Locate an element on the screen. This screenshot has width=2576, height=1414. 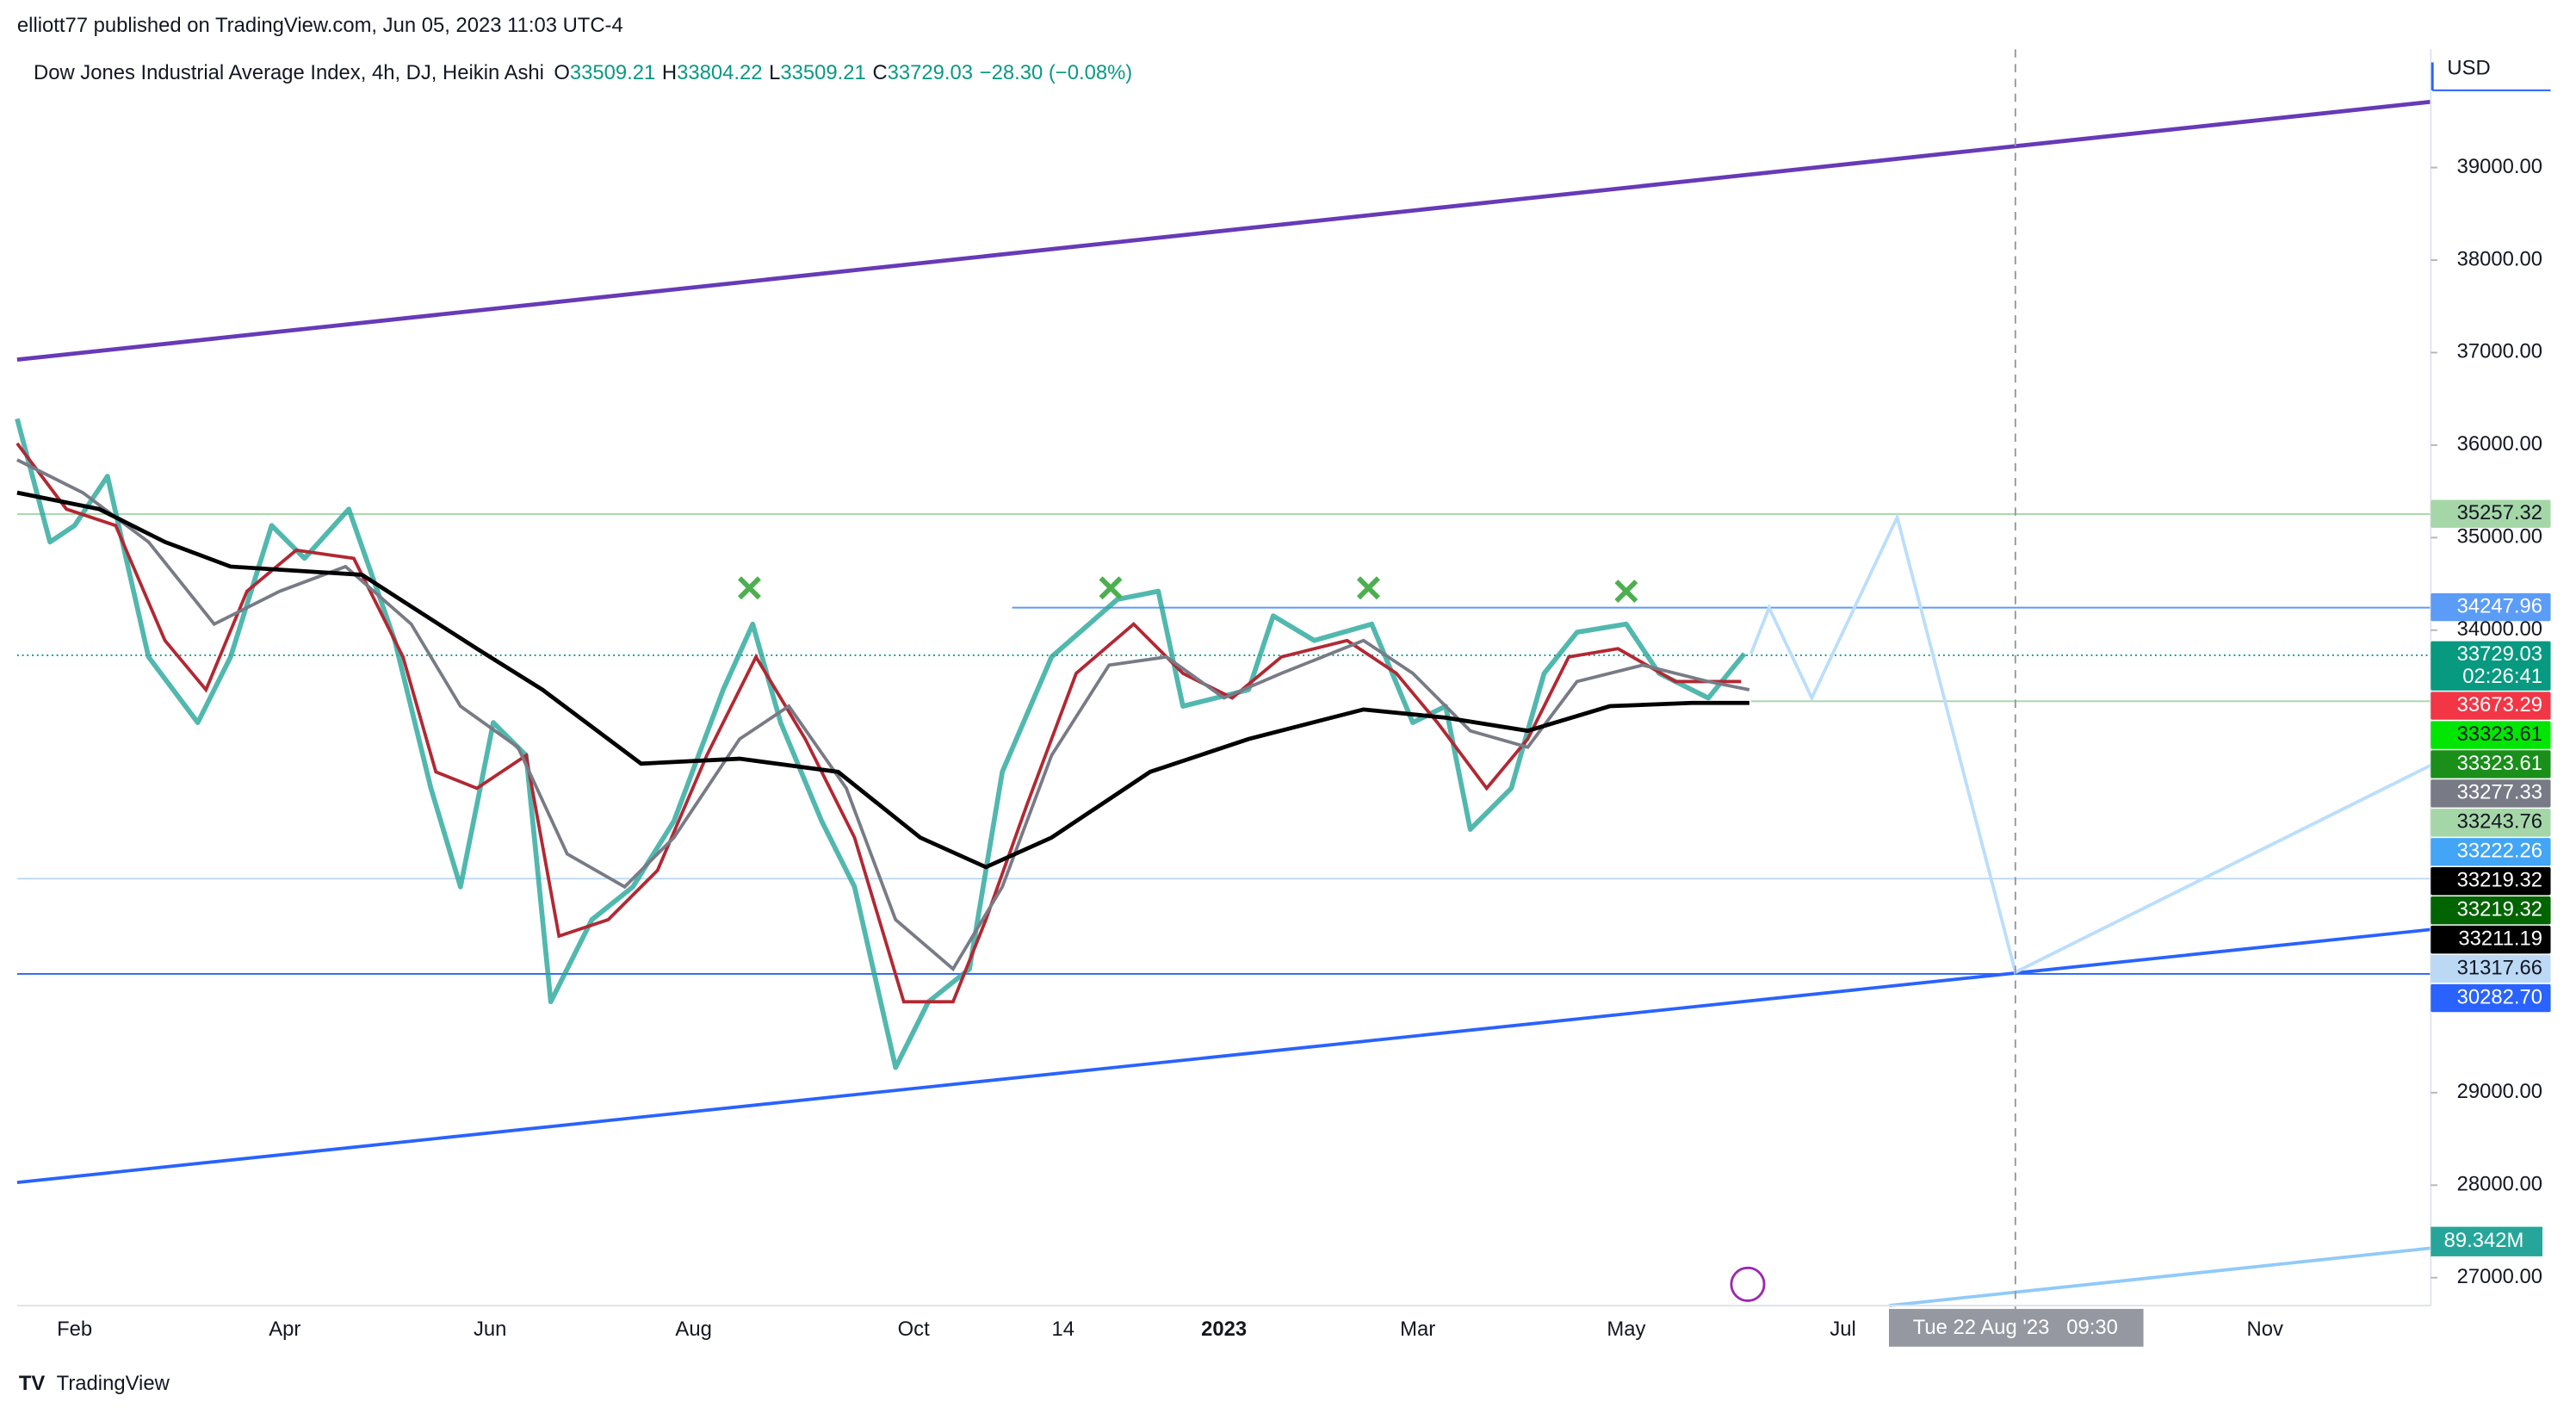
brand-logo: TV is located at coordinates (32, 1383).